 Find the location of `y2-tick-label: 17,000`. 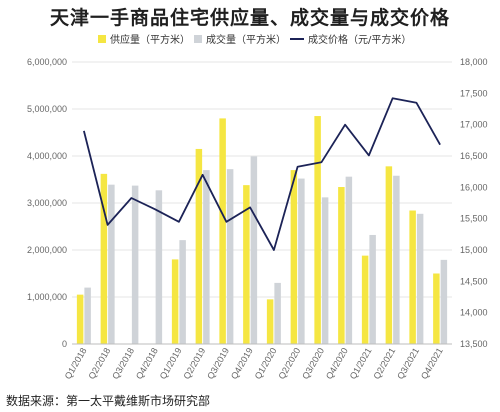

y2-tick-label: 17,000 is located at coordinates (474, 125).